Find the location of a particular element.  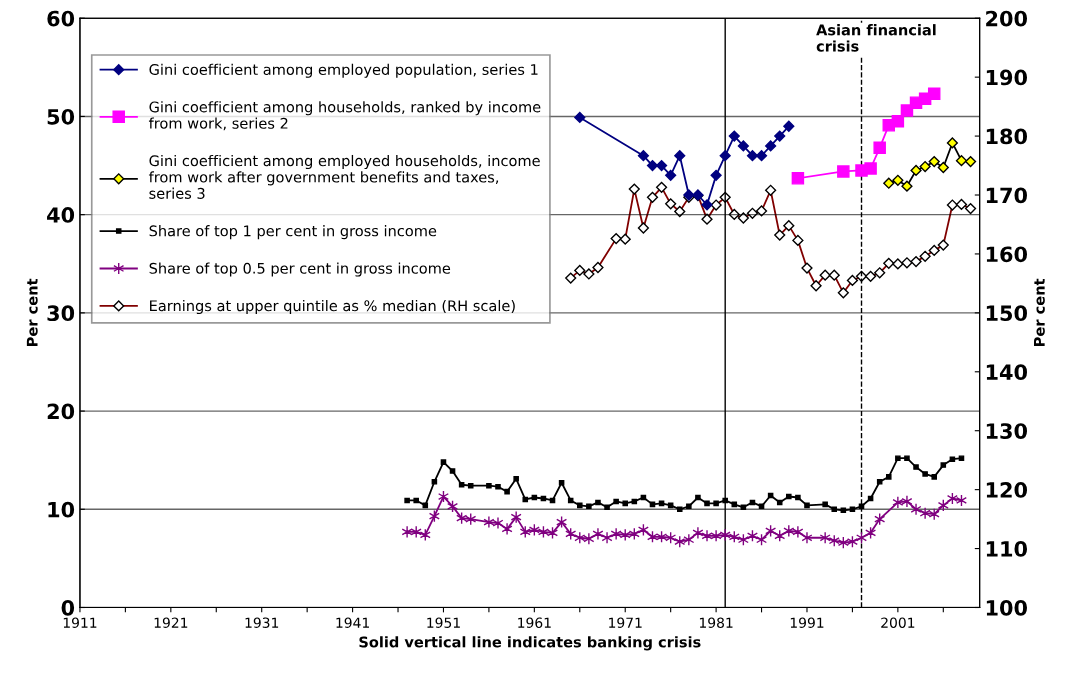

y-axis-title: Per cent is located at coordinates (32, 312).